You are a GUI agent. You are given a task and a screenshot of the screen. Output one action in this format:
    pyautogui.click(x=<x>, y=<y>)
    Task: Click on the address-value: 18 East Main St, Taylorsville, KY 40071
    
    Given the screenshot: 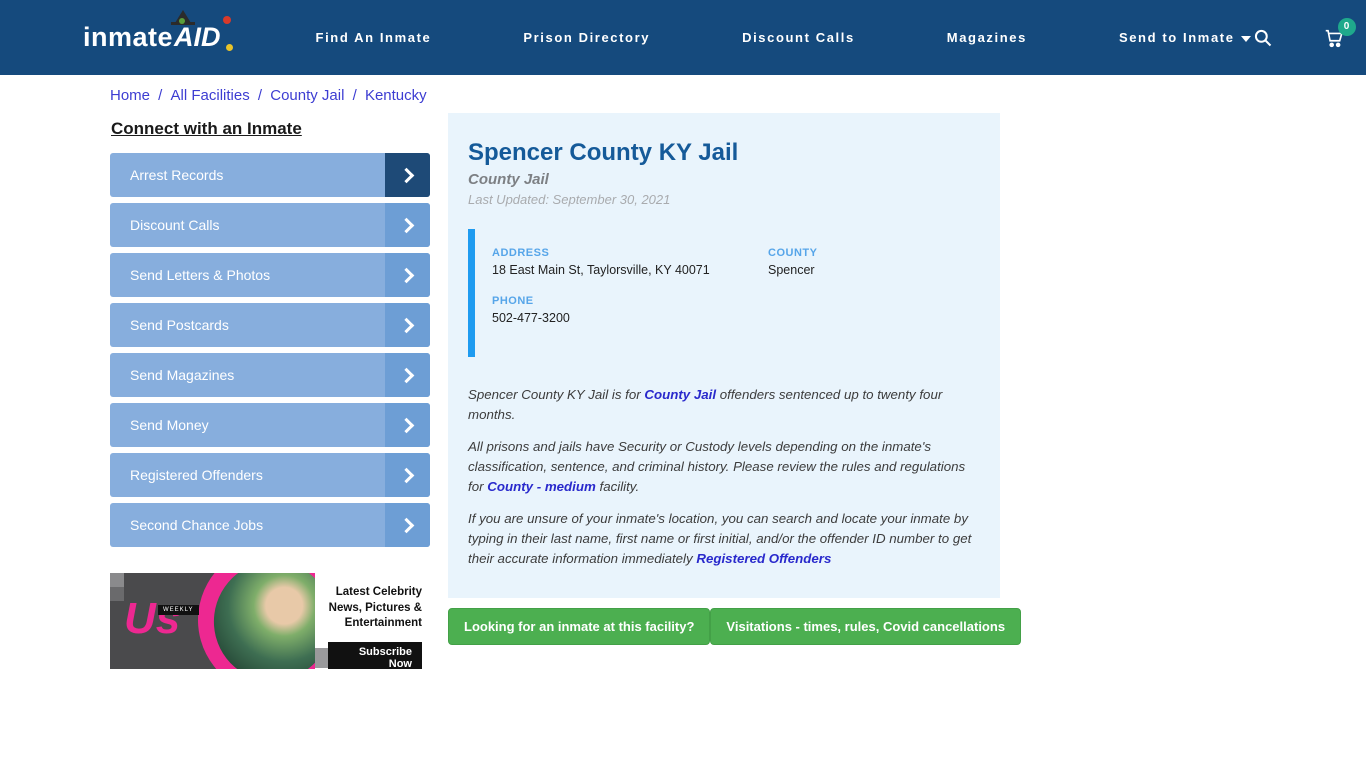 What is the action you would take?
    pyautogui.click(x=601, y=270)
    